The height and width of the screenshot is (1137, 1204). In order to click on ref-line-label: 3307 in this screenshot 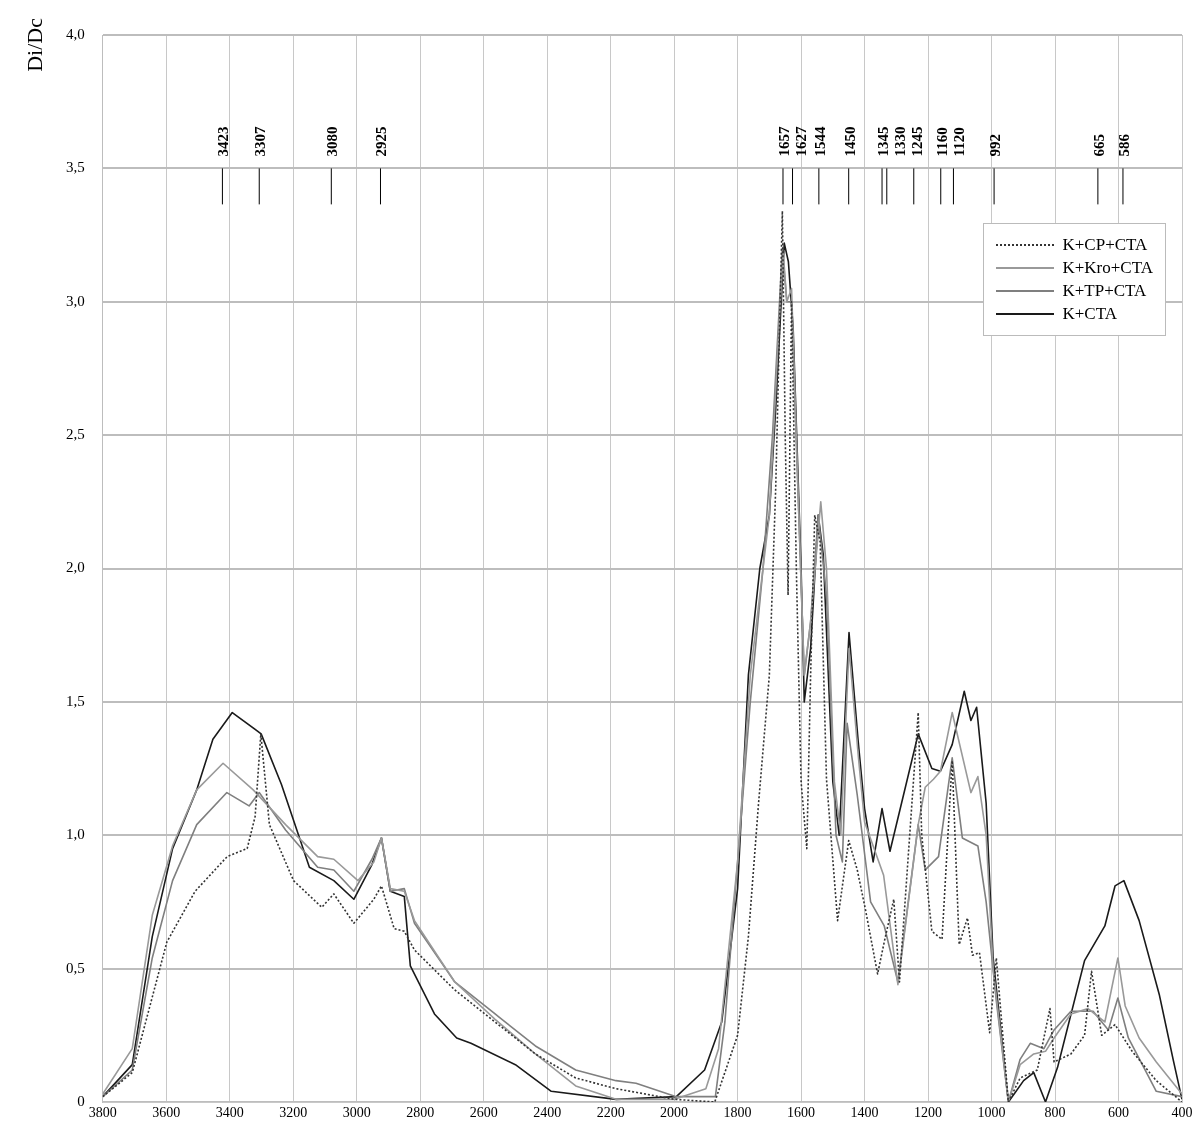, I will do `click(260, 141)`.